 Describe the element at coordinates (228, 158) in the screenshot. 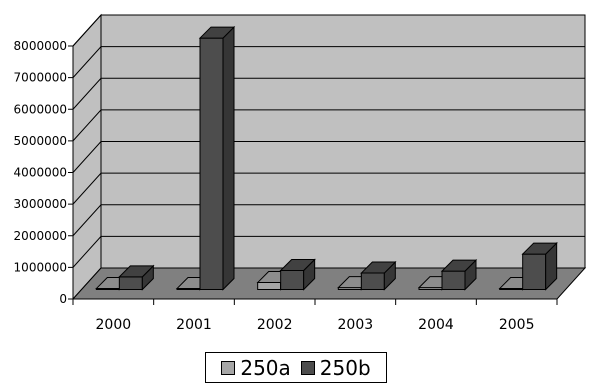

I see `bar-250b-2001-side` at that location.